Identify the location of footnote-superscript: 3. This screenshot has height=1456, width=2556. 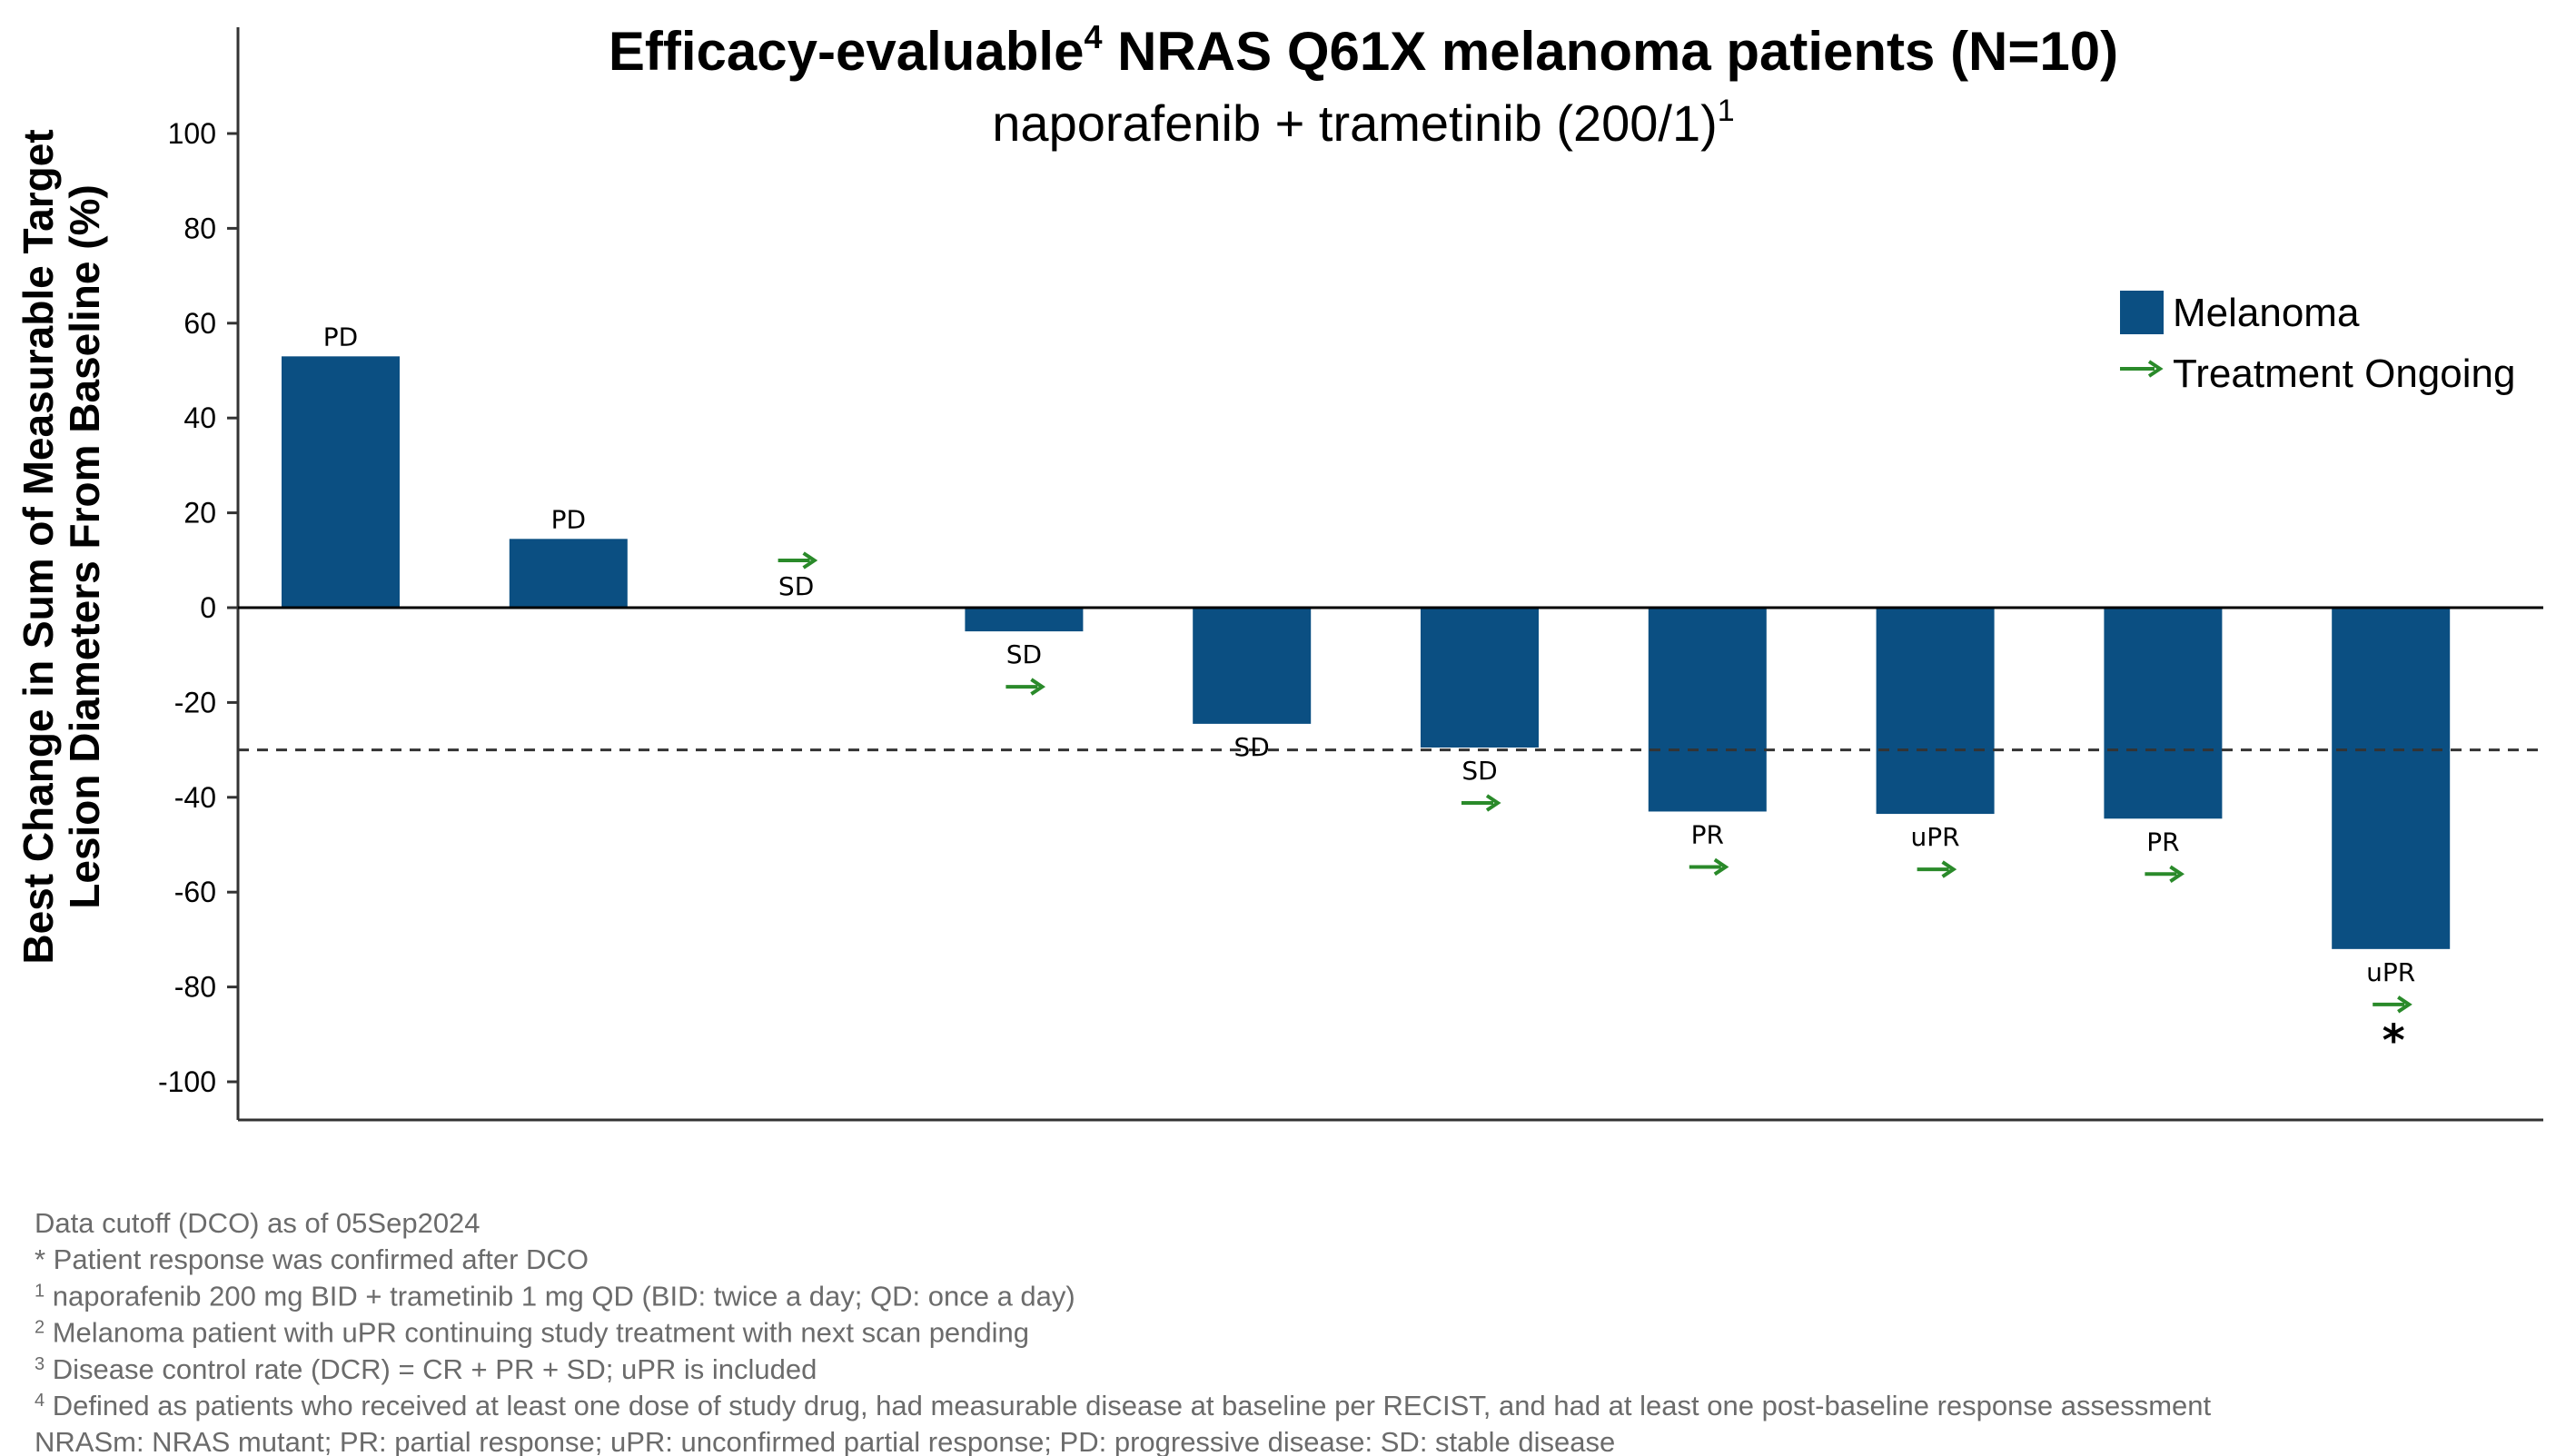
(40, 1364).